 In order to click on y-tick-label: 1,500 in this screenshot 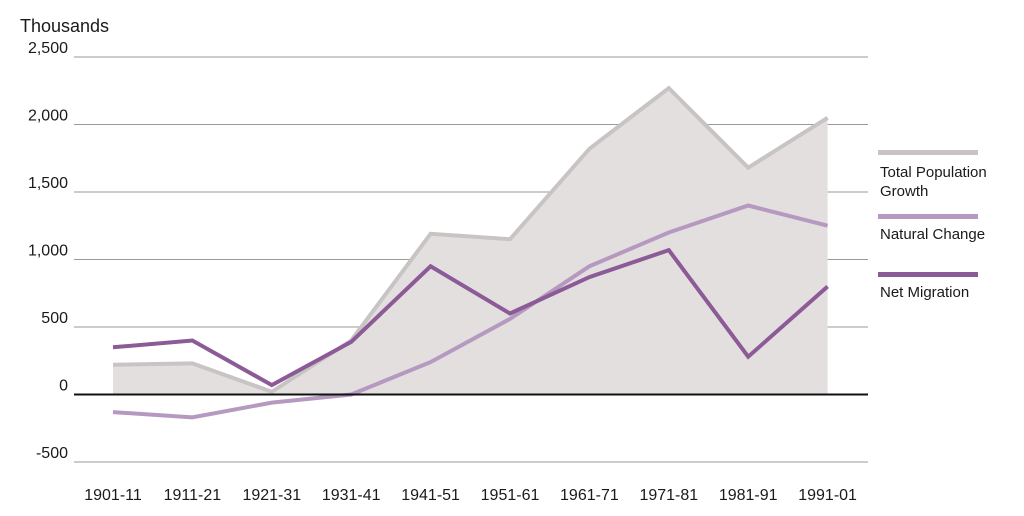, I will do `click(48, 183)`.